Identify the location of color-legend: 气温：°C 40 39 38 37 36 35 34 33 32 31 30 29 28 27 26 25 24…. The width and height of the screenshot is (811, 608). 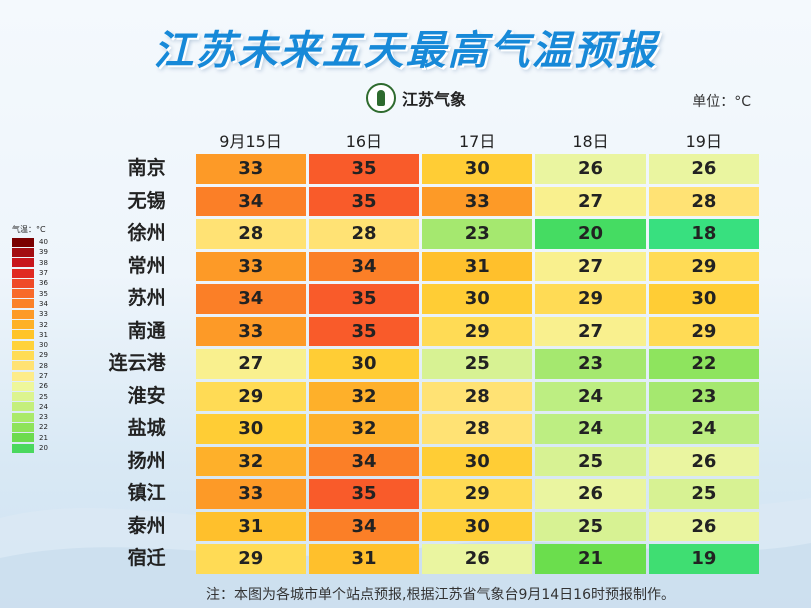
(30, 338).